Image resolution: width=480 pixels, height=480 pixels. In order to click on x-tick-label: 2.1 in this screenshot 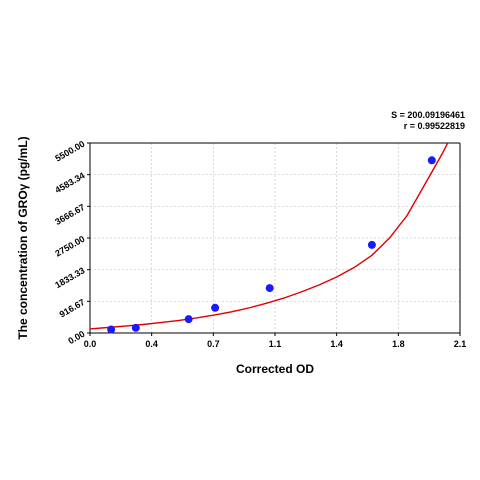, I will do `click(460, 344)`.